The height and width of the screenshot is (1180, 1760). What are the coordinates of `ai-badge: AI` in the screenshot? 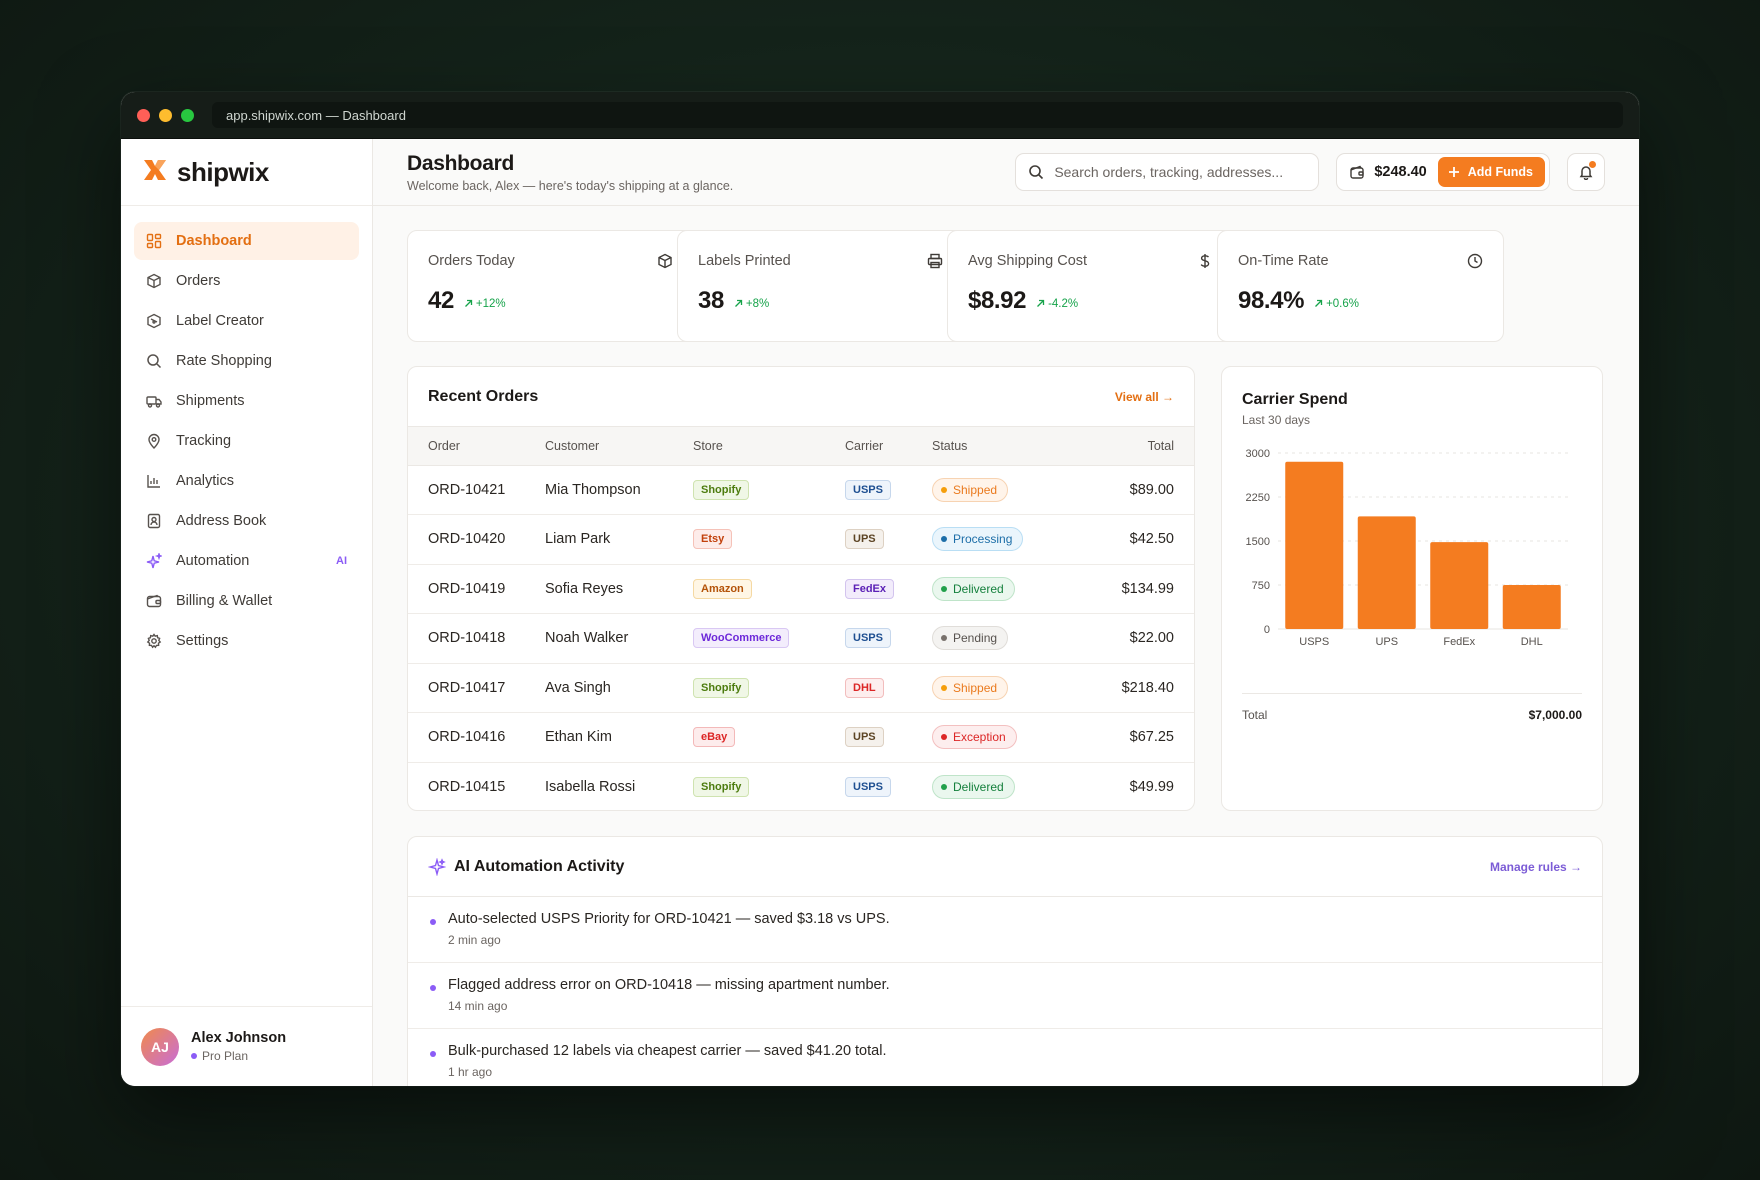 It's located at (341, 561).